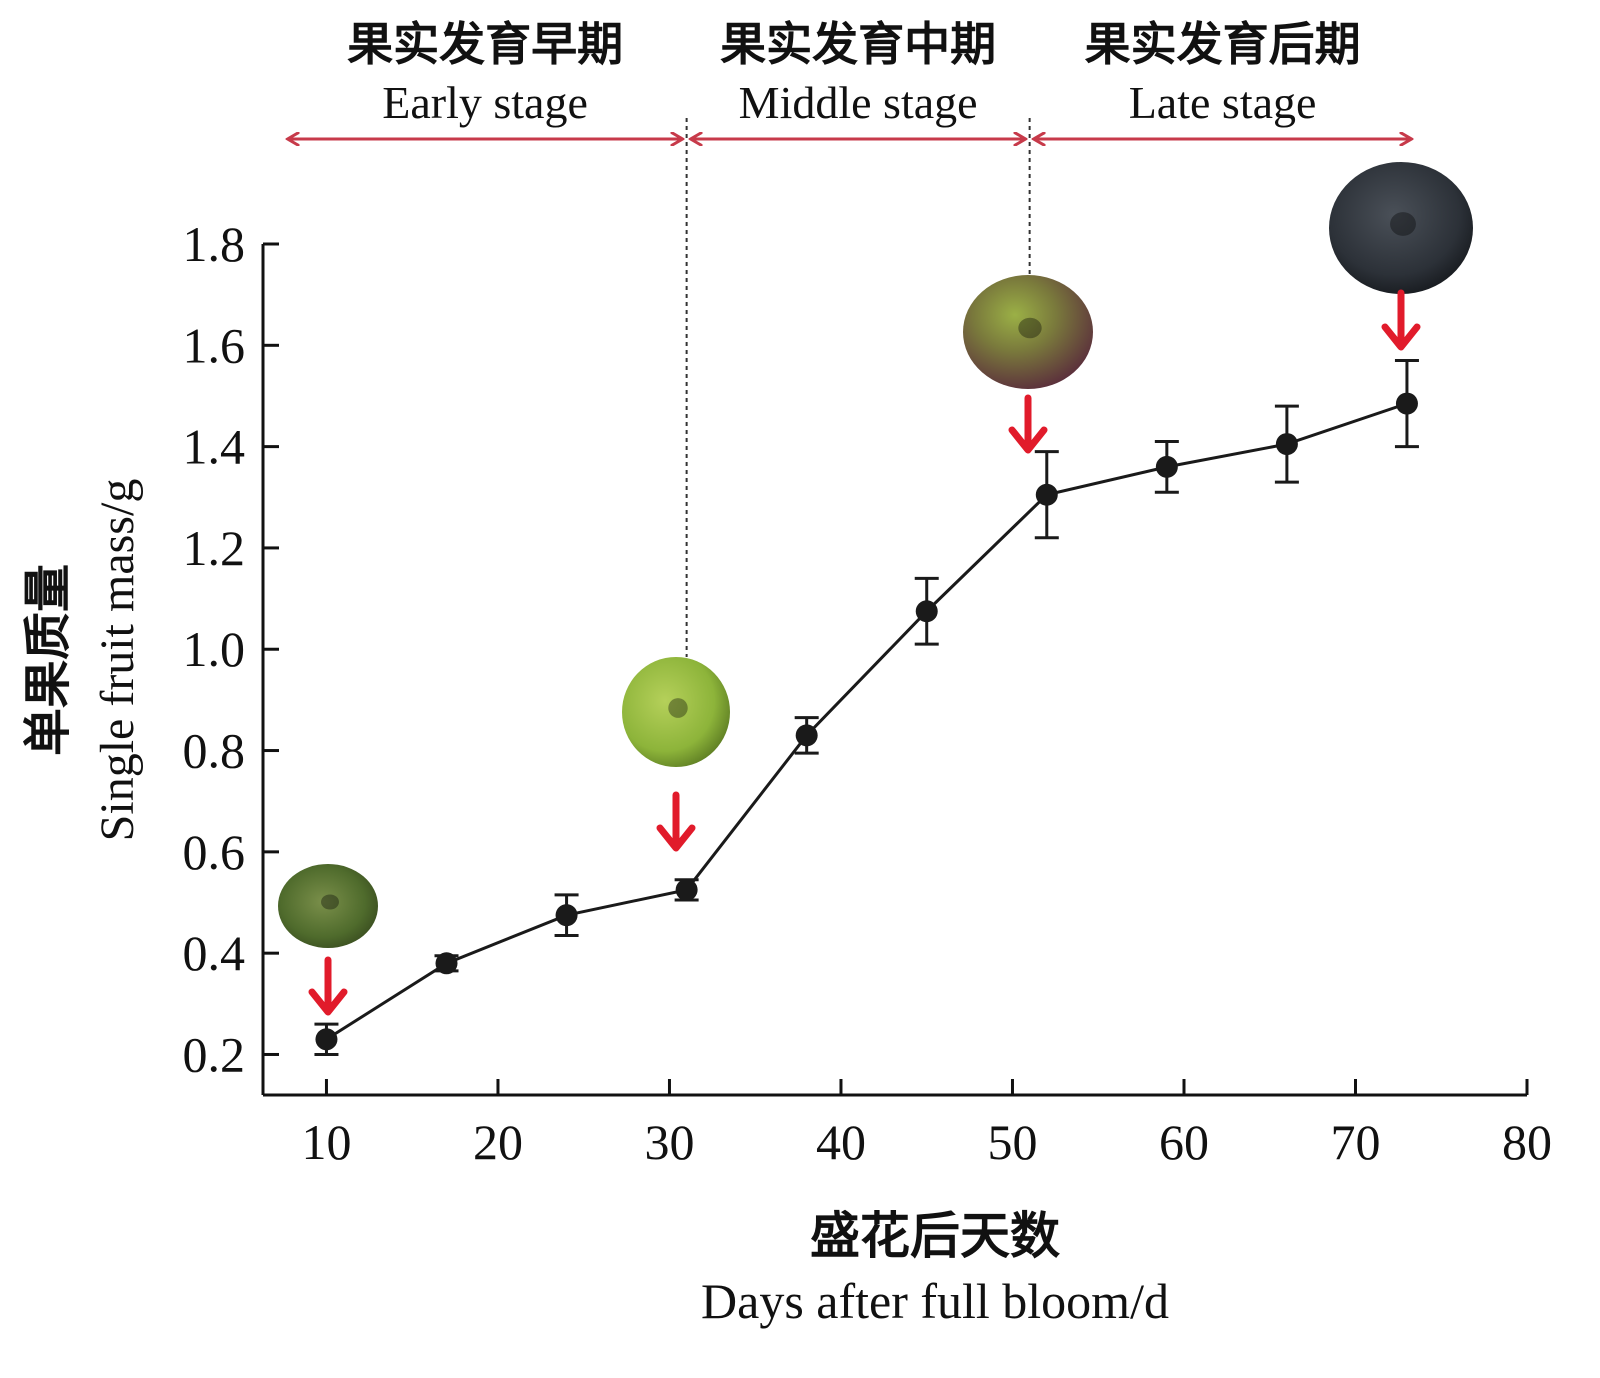 The width and height of the screenshot is (1600, 1378). What do you see at coordinates (858, 44) in the screenshot?
I see `stage-title-cn: 果实发育中期` at bounding box center [858, 44].